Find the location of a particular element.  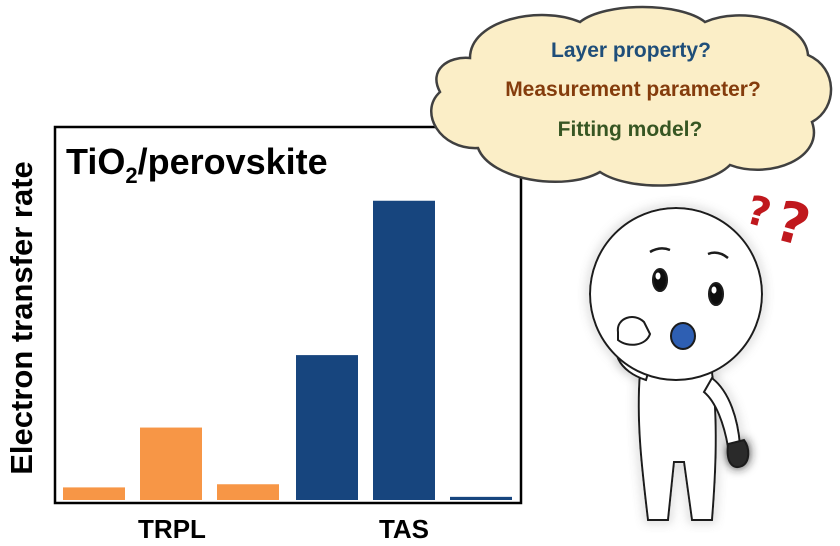

confused-stick-figure-icon is located at coordinates (676, 364).